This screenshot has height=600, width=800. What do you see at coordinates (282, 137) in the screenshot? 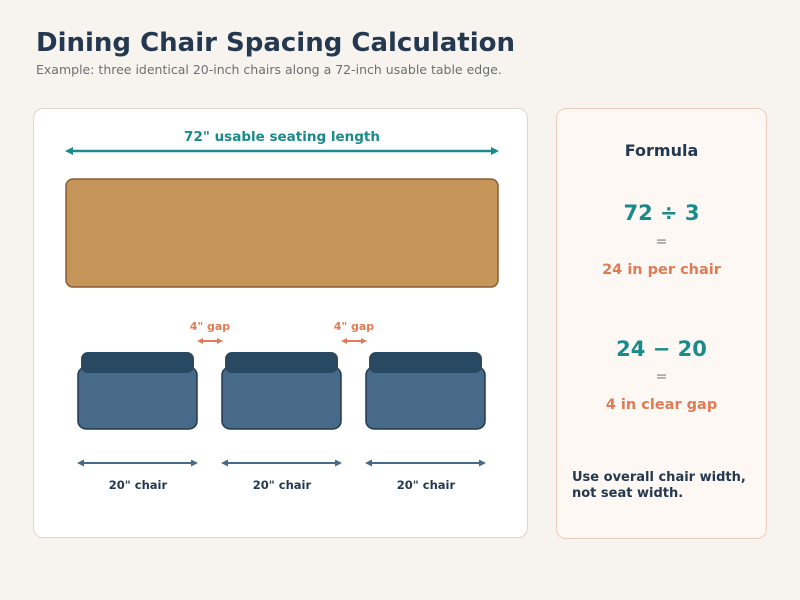
I see `table-length-label: 72" usable seating length` at bounding box center [282, 137].